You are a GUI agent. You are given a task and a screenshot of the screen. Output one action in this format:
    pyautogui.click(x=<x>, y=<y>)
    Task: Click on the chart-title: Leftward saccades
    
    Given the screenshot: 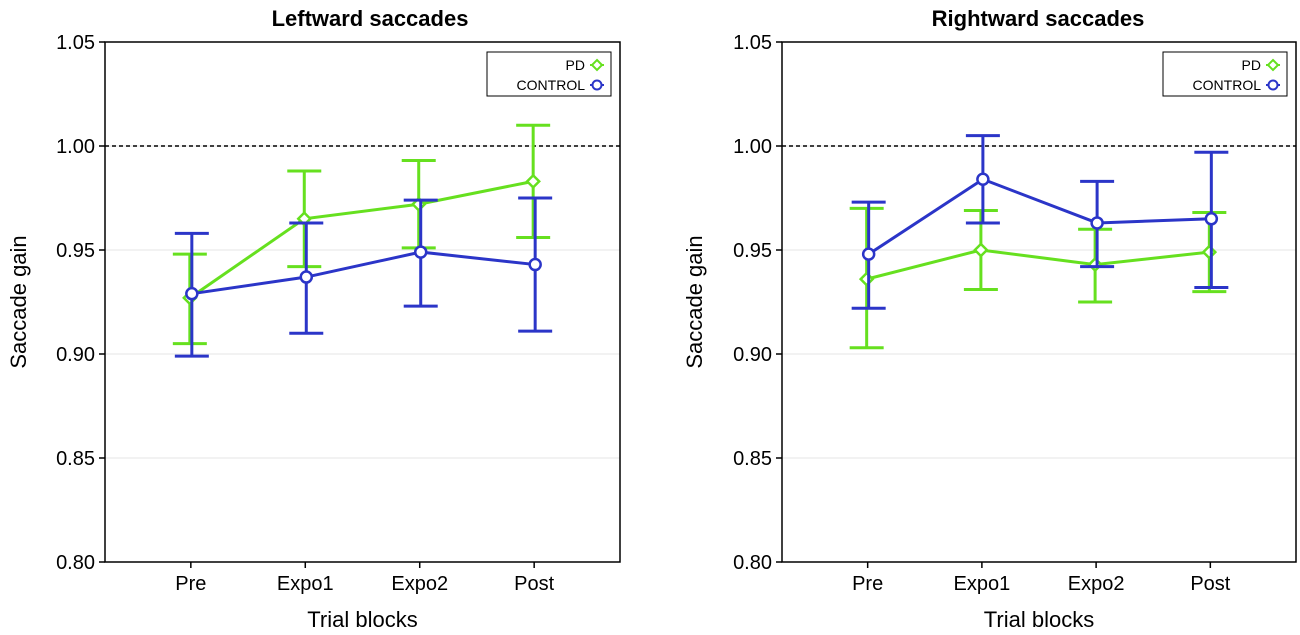 What is the action you would take?
    pyautogui.click(x=370, y=18)
    